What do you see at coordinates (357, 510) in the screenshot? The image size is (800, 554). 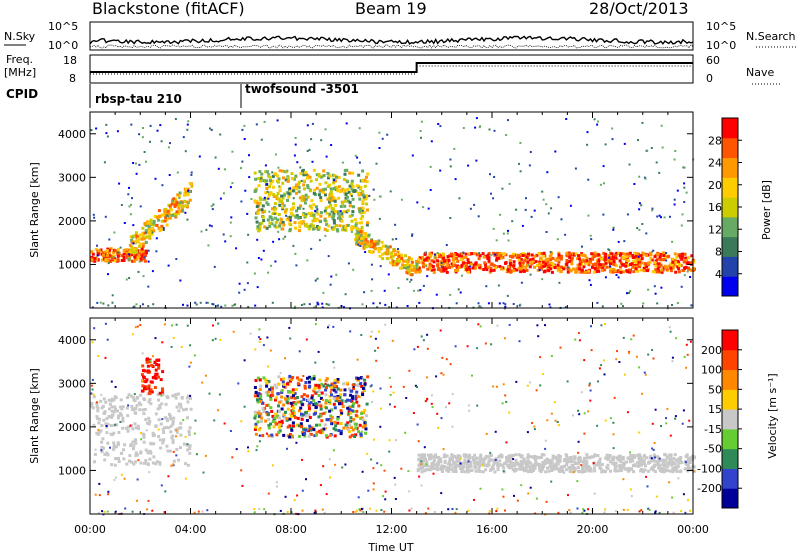 I see `velocity-ground-speckle` at bounding box center [357, 510].